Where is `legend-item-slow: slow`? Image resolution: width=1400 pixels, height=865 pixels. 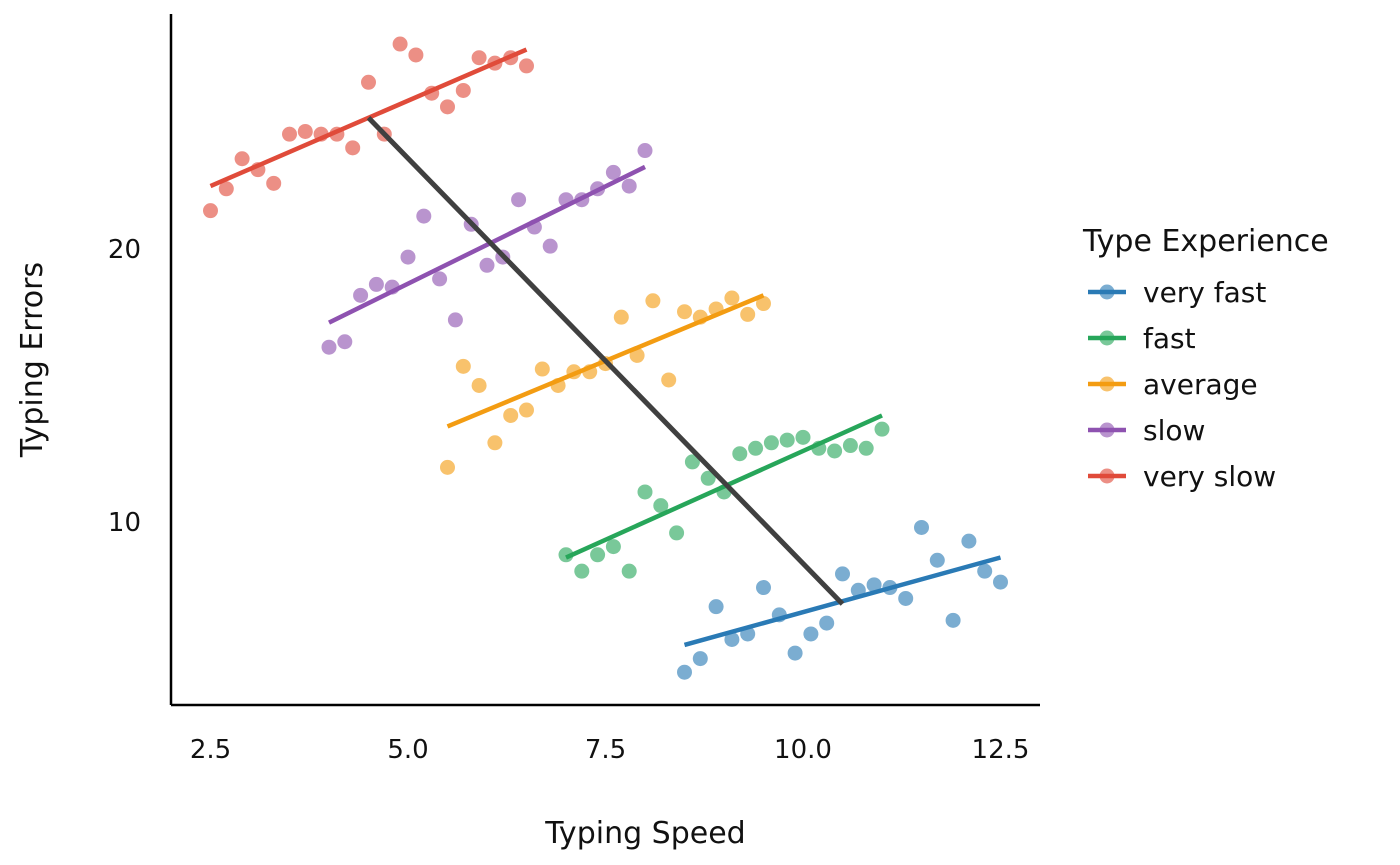
legend-item-slow: slow is located at coordinates (1146, 430).